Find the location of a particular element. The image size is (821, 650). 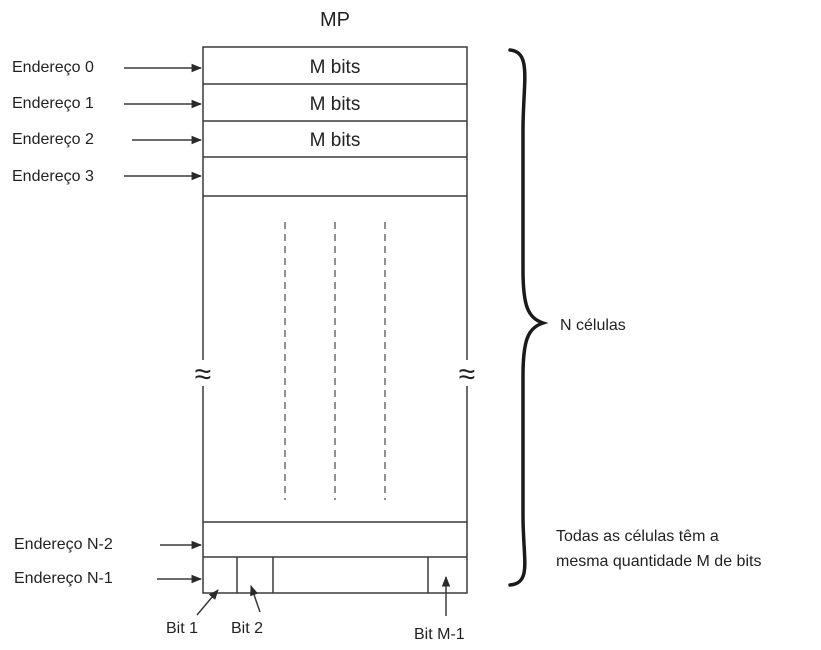

bit-1-label: Bit 1 is located at coordinates (182, 628).